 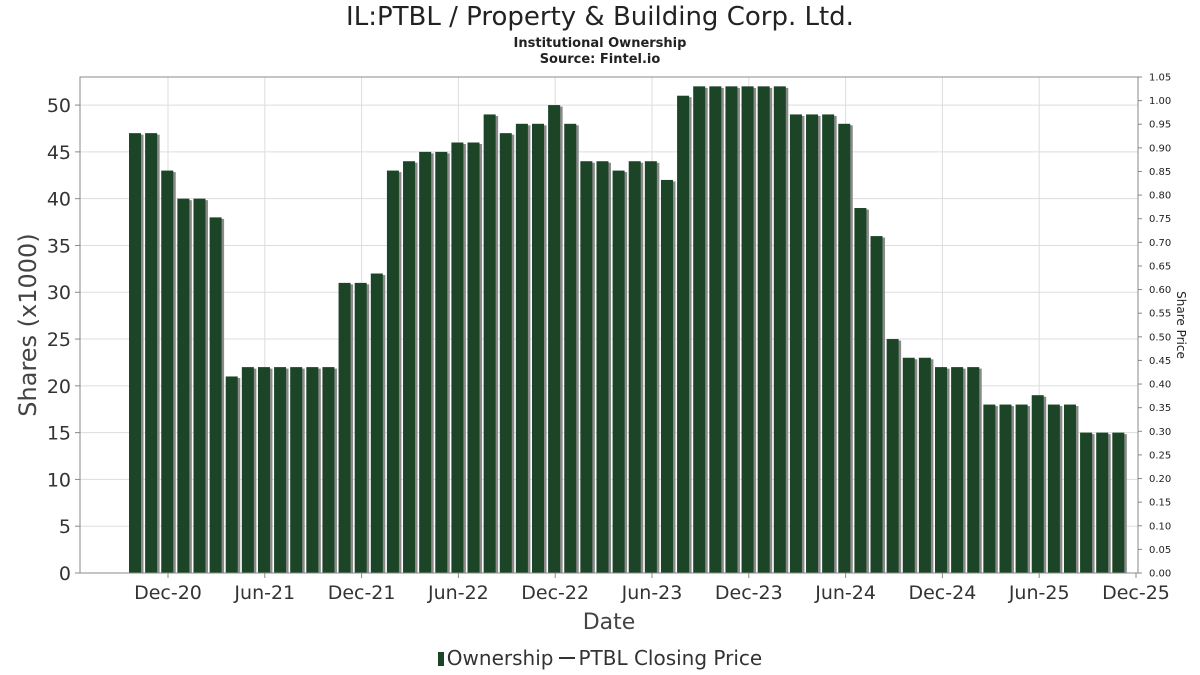 What do you see at coordinates (670, 658) in the screenshot?
I see `legend-price-label: PTBL Closing Price` at bounding box center [670, 658].